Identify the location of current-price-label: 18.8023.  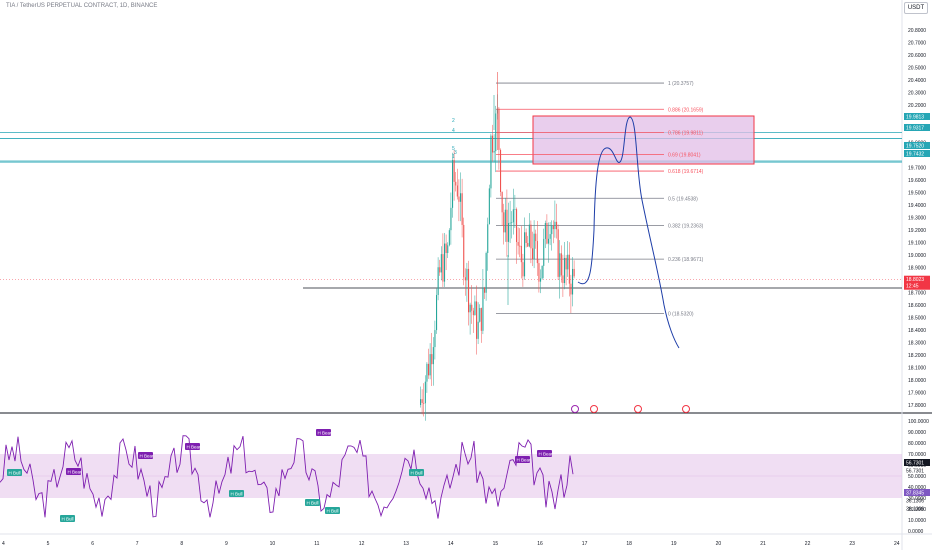
(915, 280).